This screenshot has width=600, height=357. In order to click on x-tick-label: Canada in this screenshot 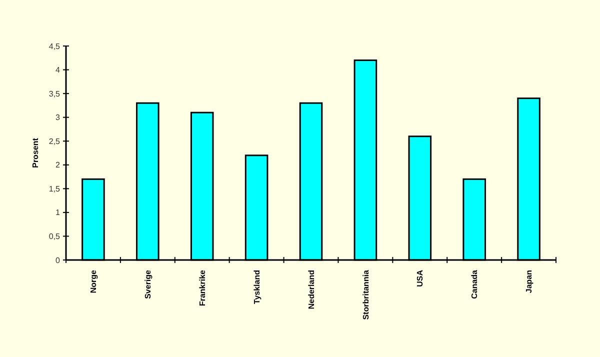, I will do `click(475, 284)`.